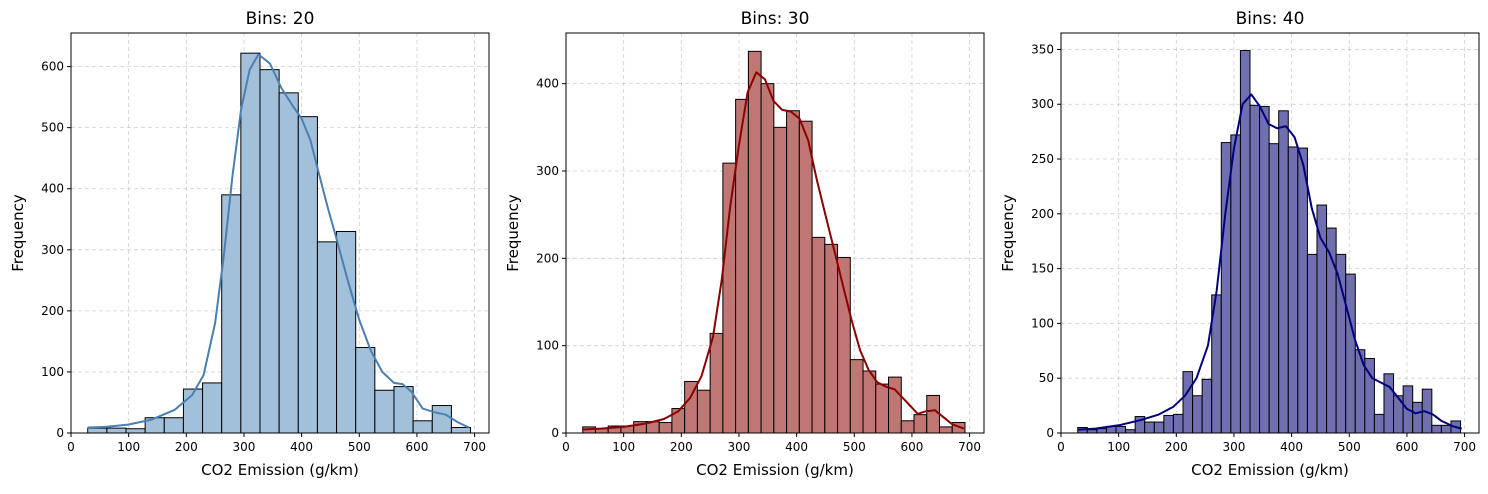 The width and height of the screenshot is (1488, 494). Describe the element at coordinates (1042, 269) in the screenshot. I see `y-tick-label: 150` at that location.